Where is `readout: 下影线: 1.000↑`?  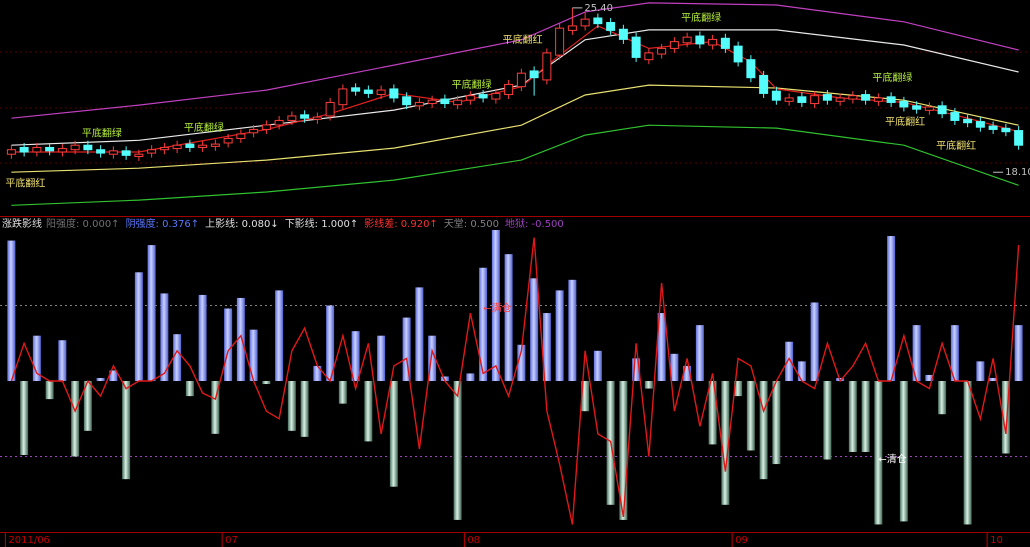 readout: 下影线: 1.000↑ is located at coordinates (322, 223).